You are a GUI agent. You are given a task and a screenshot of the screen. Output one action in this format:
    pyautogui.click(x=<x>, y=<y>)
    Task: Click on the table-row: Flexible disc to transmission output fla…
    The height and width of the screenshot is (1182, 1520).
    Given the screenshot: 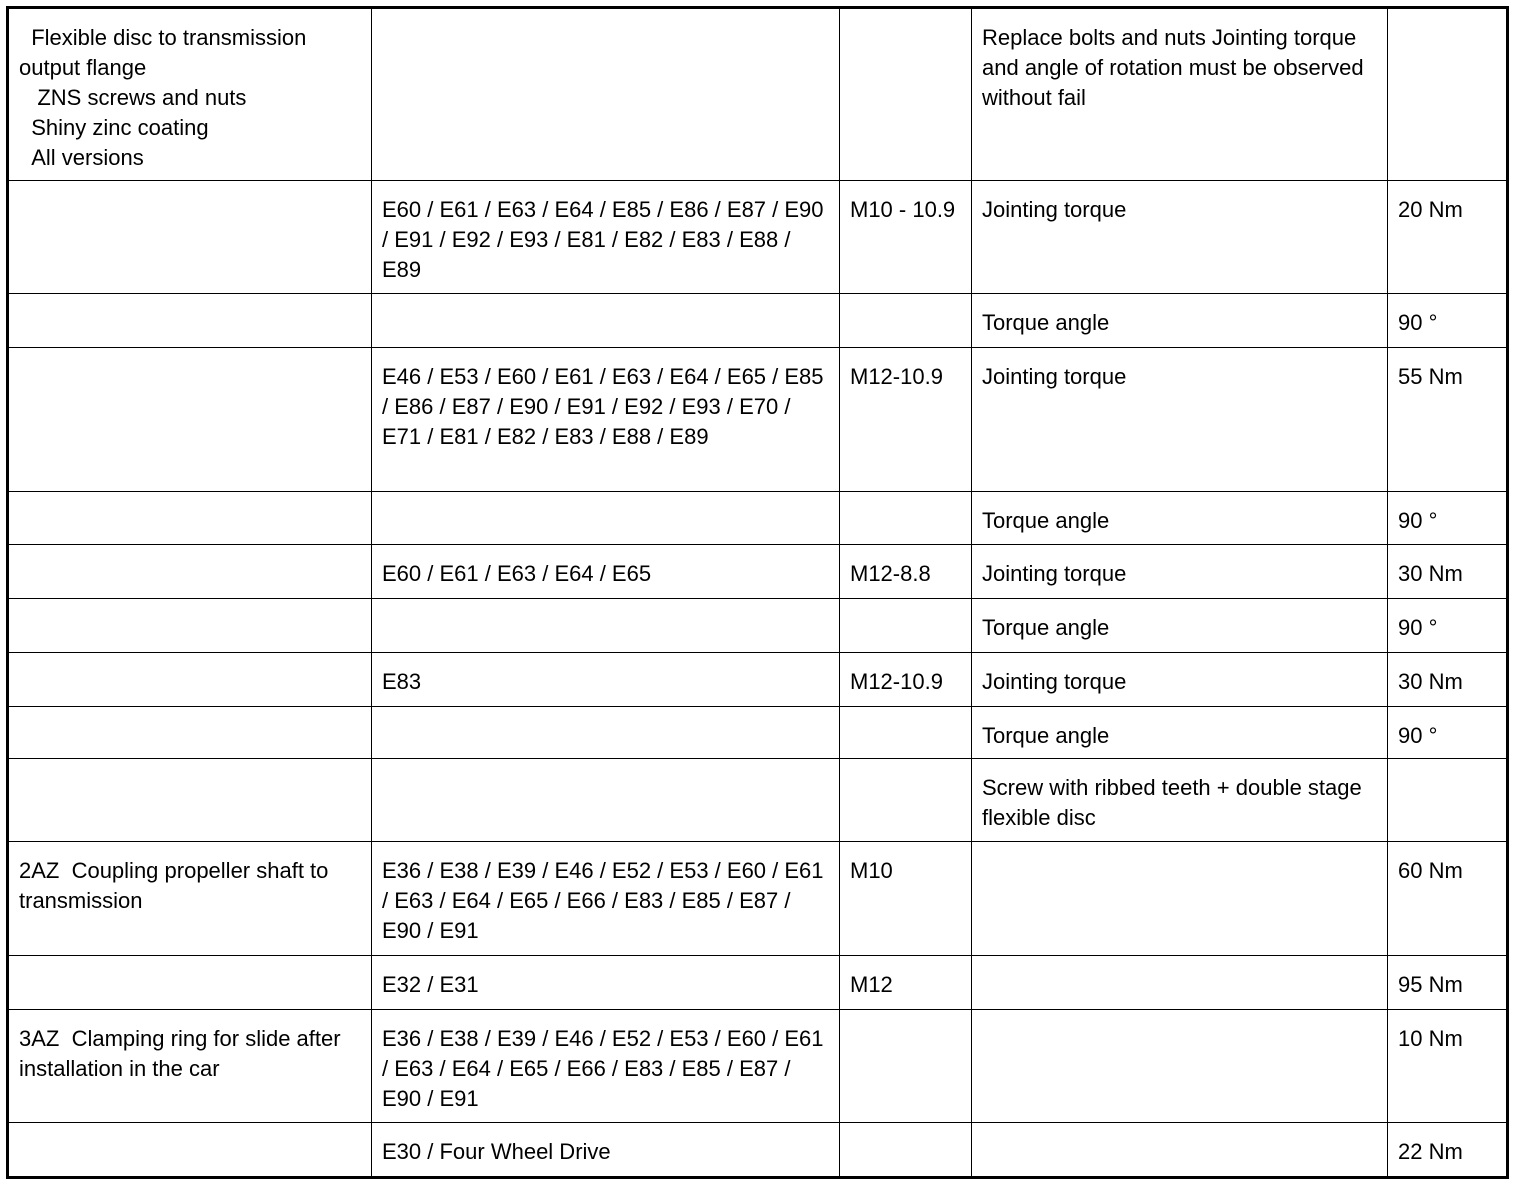 What is the action you would take?
    pyautogui.click(x=757, y=94)
    